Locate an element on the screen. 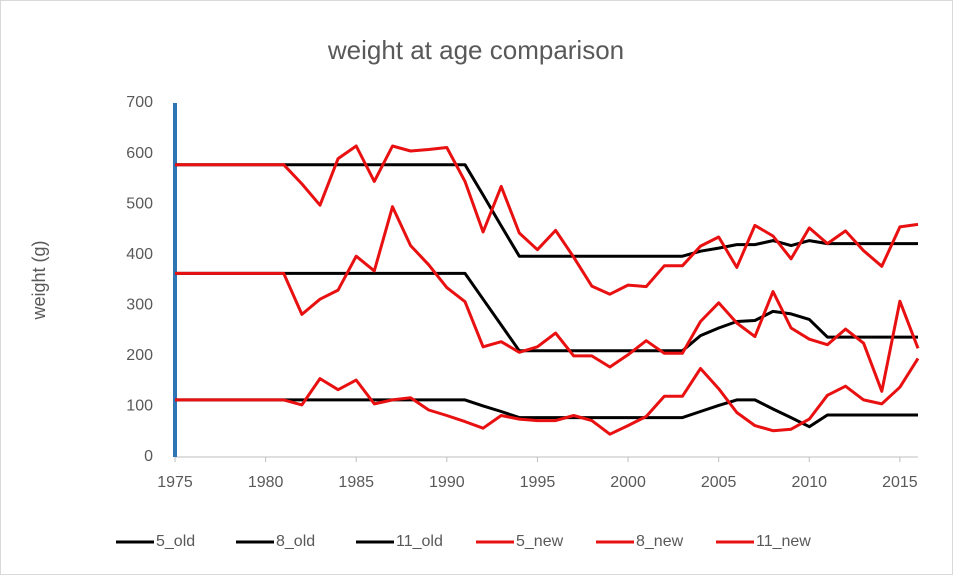 The height and width of the screenshot is (575, 953). x-tick-label: 1990 is located at coordinates (447, 482).